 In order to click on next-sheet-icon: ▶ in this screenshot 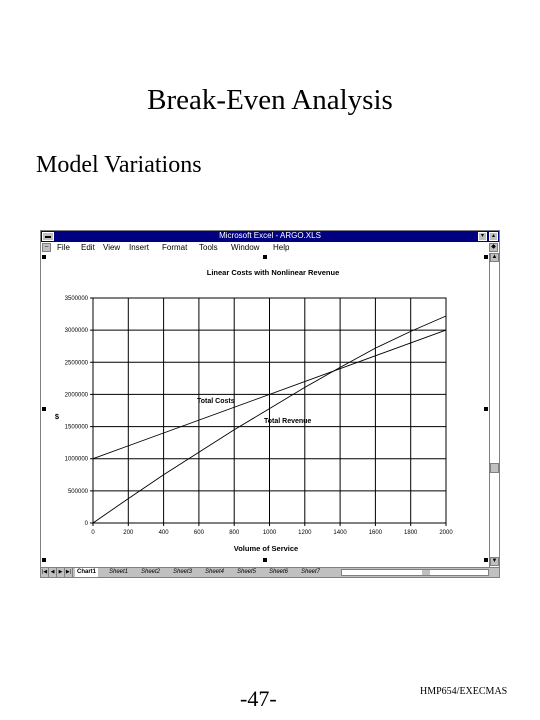, I will do `click(61, 572)`.